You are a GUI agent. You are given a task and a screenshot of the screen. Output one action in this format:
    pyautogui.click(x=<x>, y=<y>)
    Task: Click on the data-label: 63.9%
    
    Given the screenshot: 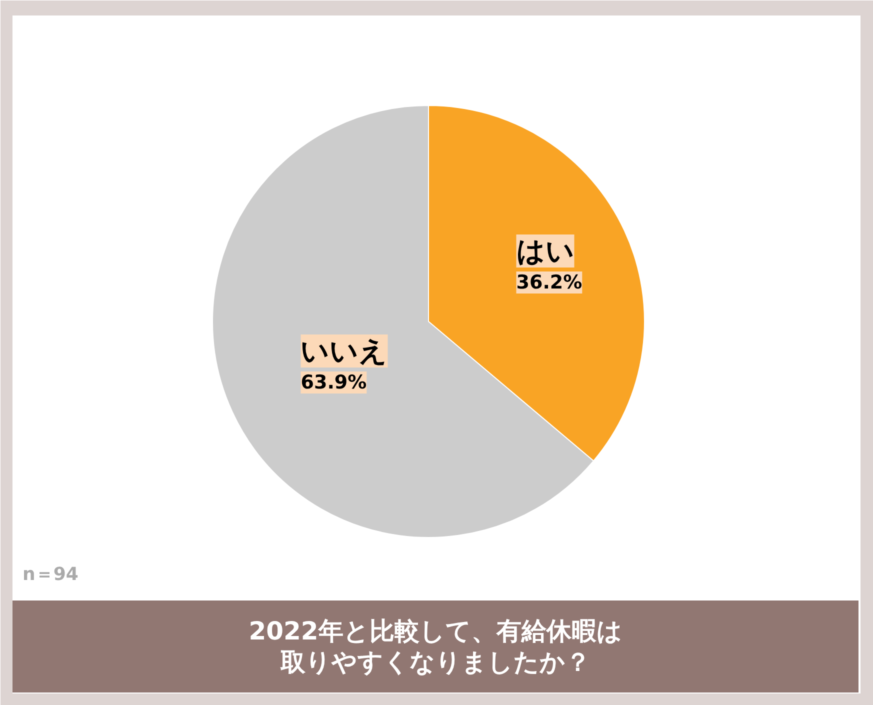 What is the action you would take?
    pyautogui.click(x=333, y=383)
    